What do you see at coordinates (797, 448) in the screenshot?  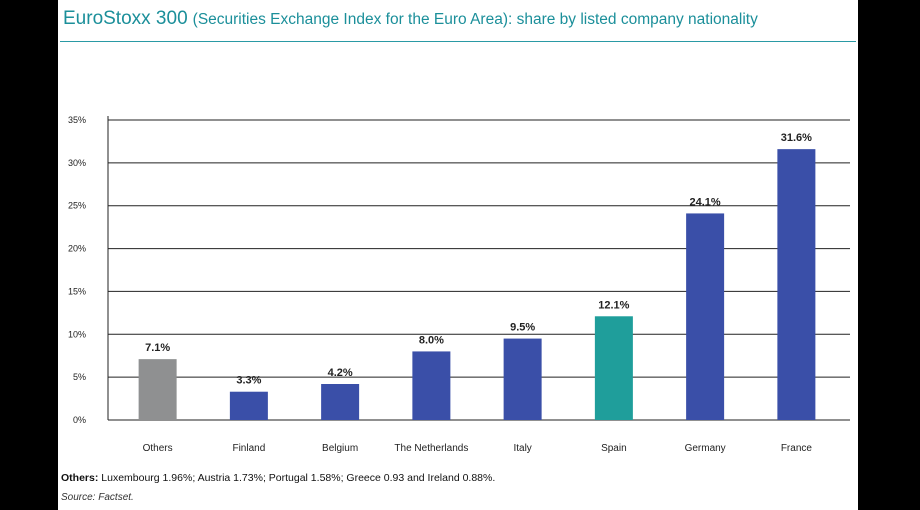 I see `category-label: France` at bounding box center [797, 448].